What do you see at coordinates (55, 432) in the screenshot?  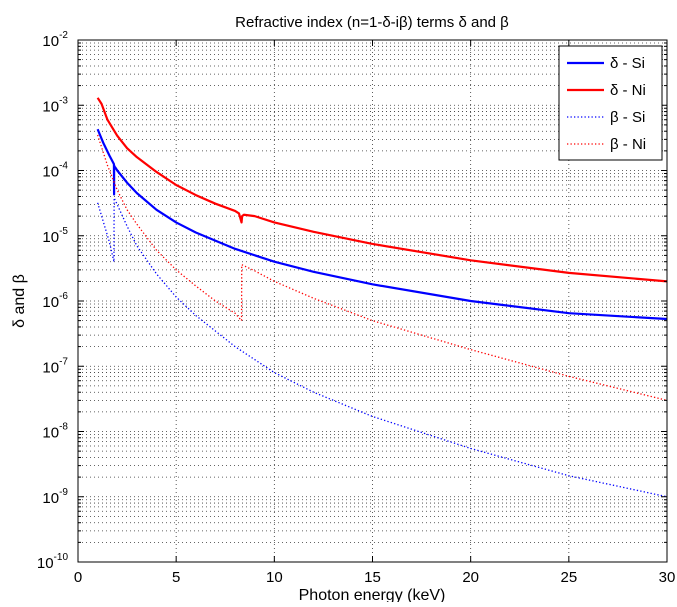 I see `y-tick-label: 10⁻⁸` at bounding box center [55, 432].